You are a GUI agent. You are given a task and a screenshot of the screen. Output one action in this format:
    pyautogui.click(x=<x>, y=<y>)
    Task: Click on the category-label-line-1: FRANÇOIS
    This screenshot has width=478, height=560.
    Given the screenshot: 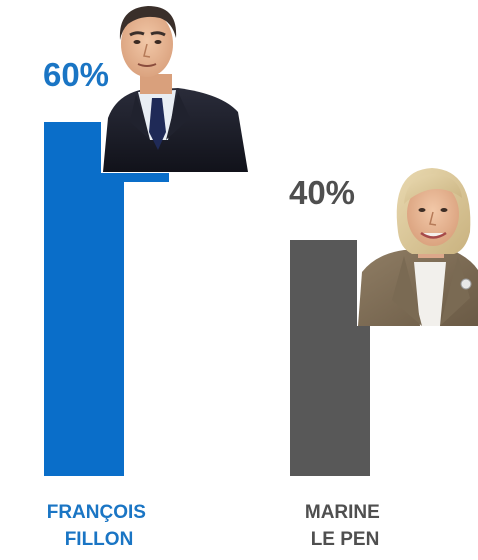 What is the action you would take?
    pyautogui.click(x=96, y=512)
    